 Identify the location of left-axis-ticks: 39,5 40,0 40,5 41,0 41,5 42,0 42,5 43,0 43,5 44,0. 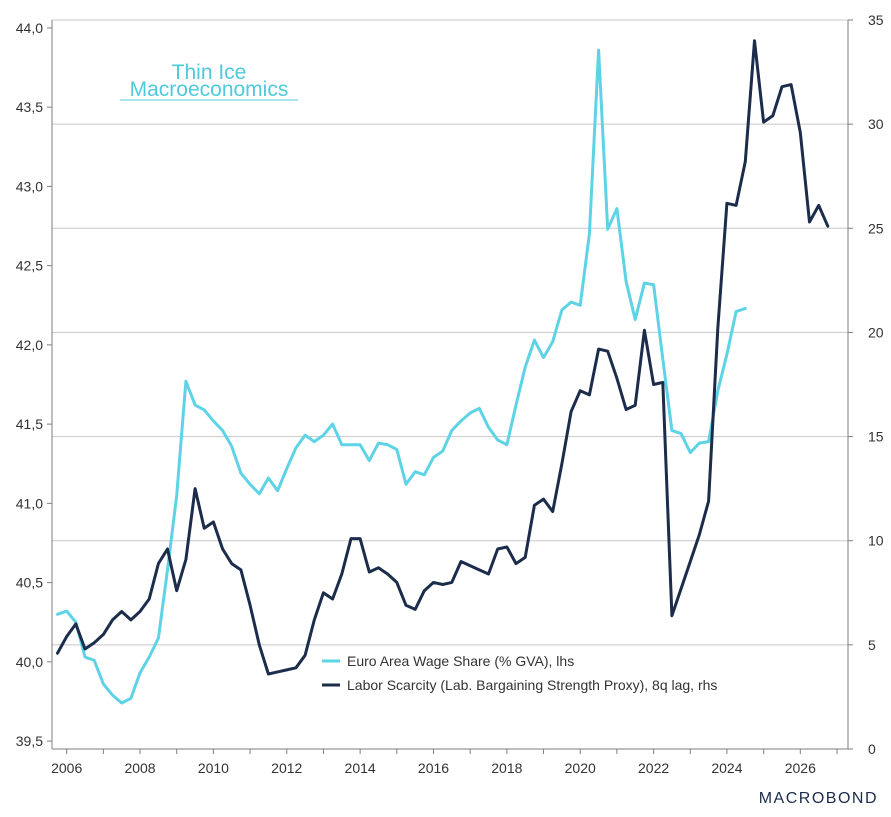
(34, 384).